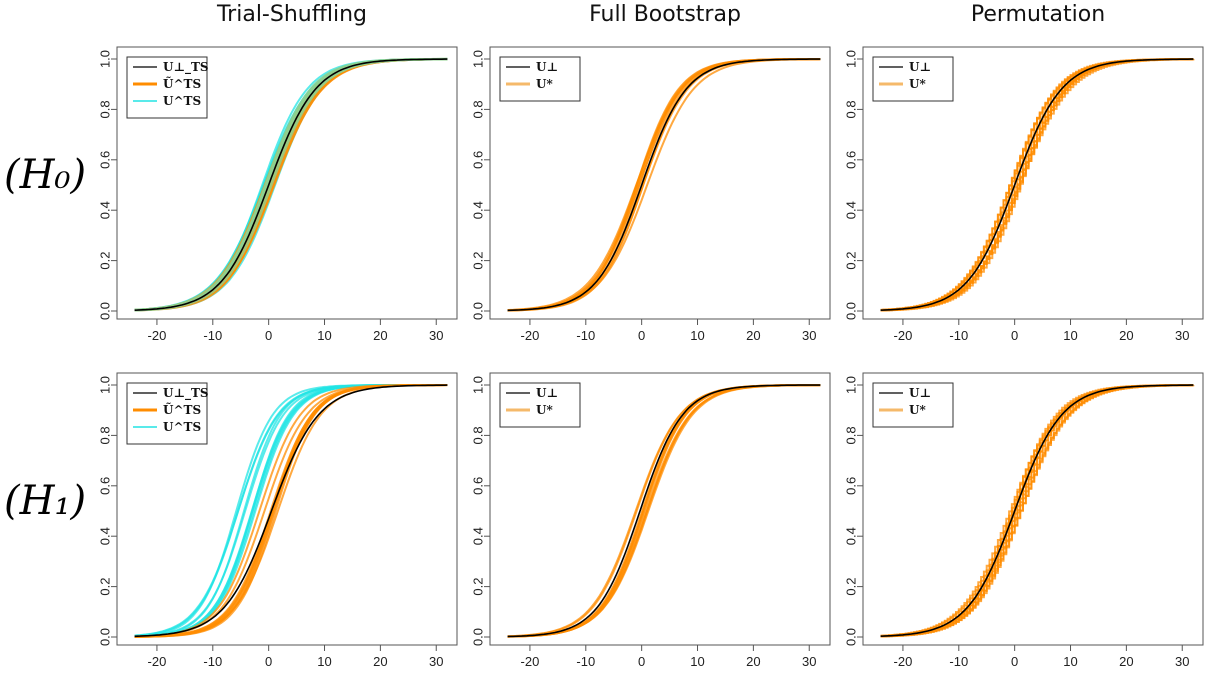  Describe the element at coordinates (45, 501) in the screenshot. I see `row-label-h1: (H₁)` at that location.